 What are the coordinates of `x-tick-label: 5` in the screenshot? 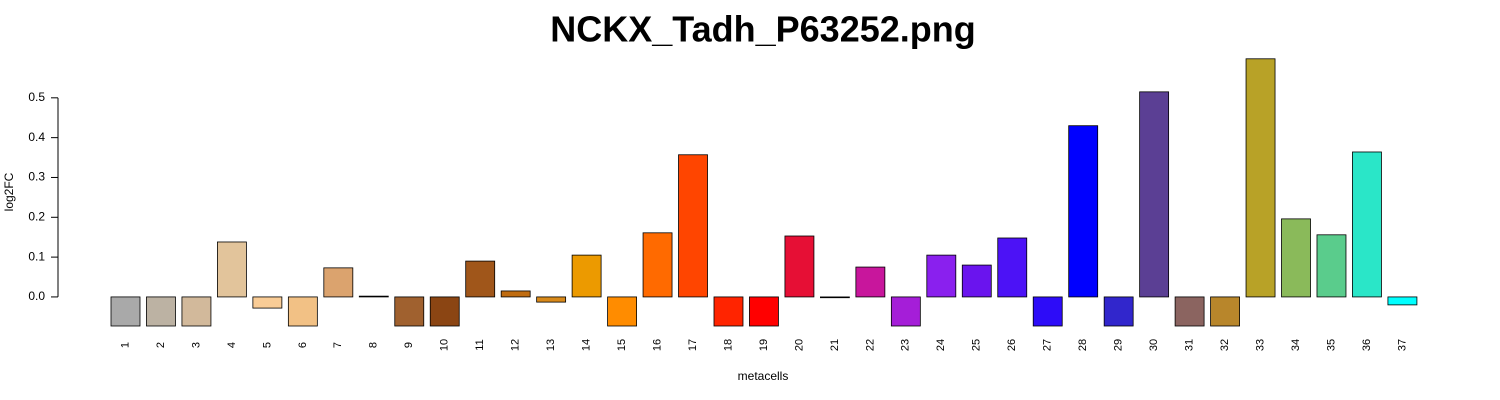 It's located at (267, 345).